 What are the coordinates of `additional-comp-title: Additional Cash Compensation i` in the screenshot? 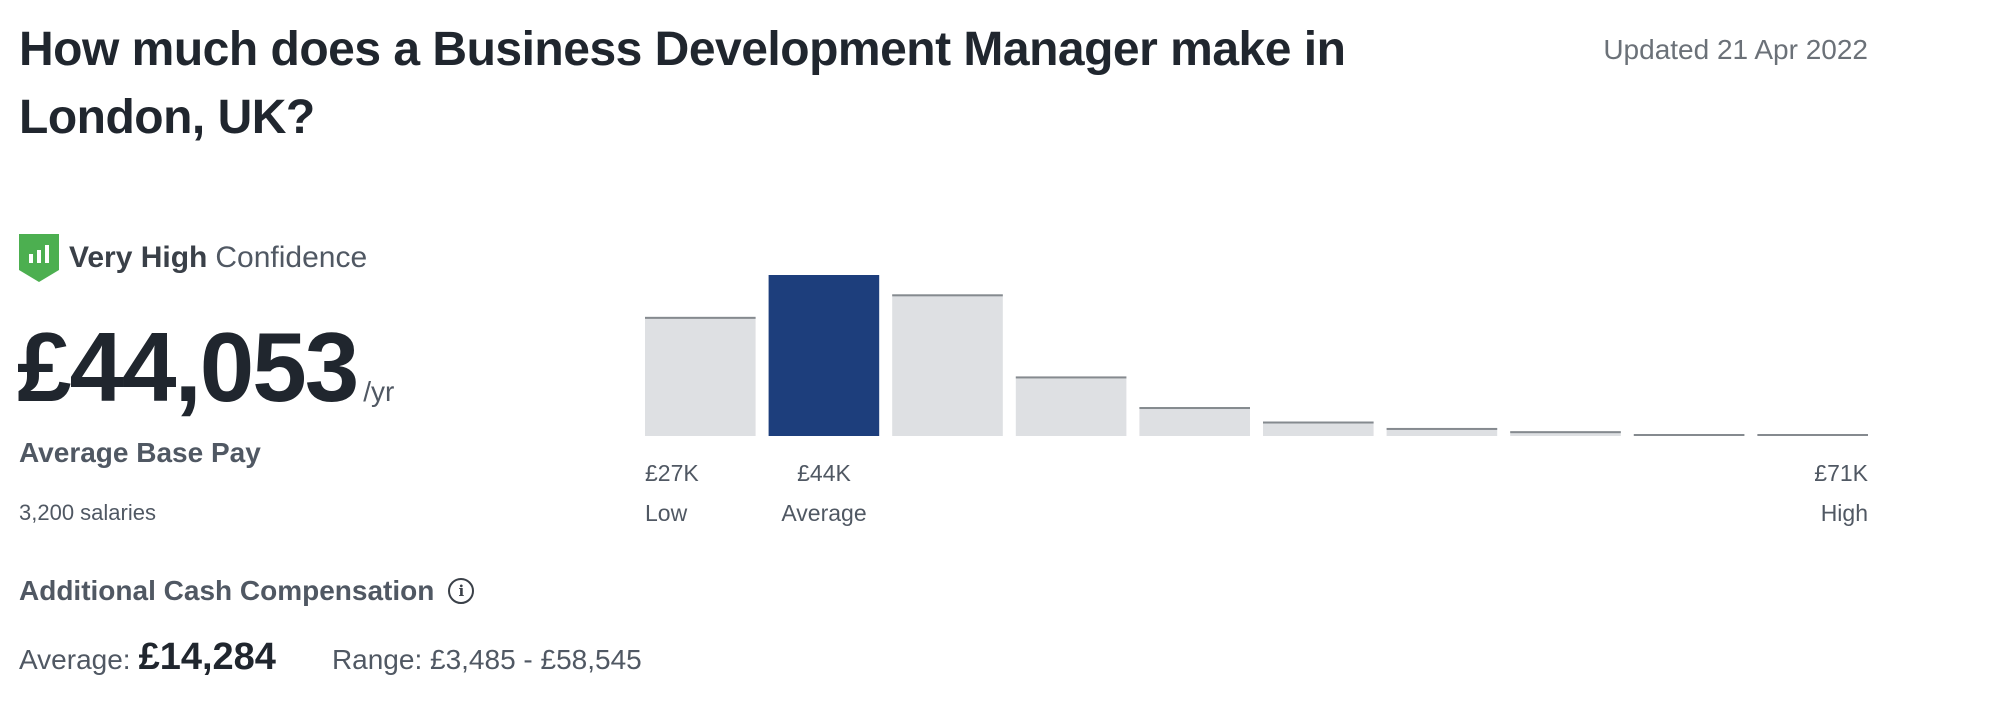 It's located at (247, 591).